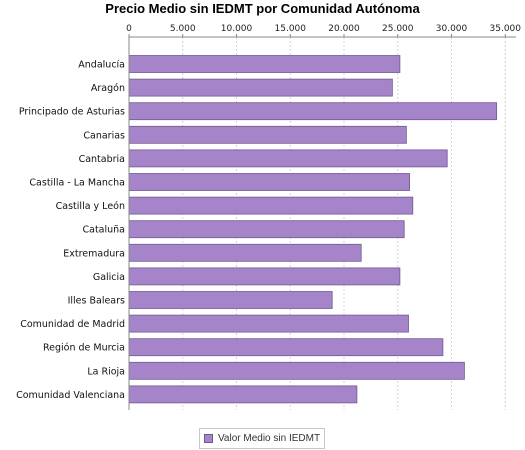 The width and height of the screenshot is (525, 450). I want to click on category-label: Castilla - La Mancha, so click(77, 183).